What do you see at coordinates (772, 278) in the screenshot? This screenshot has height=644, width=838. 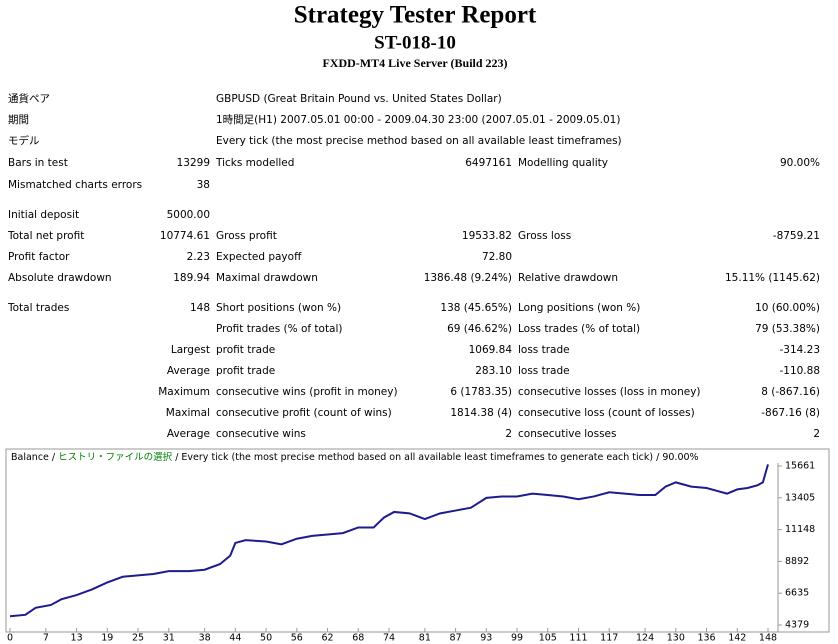 I see `cell: 15.11% (1145.62)` at bounding box center [772, 278].